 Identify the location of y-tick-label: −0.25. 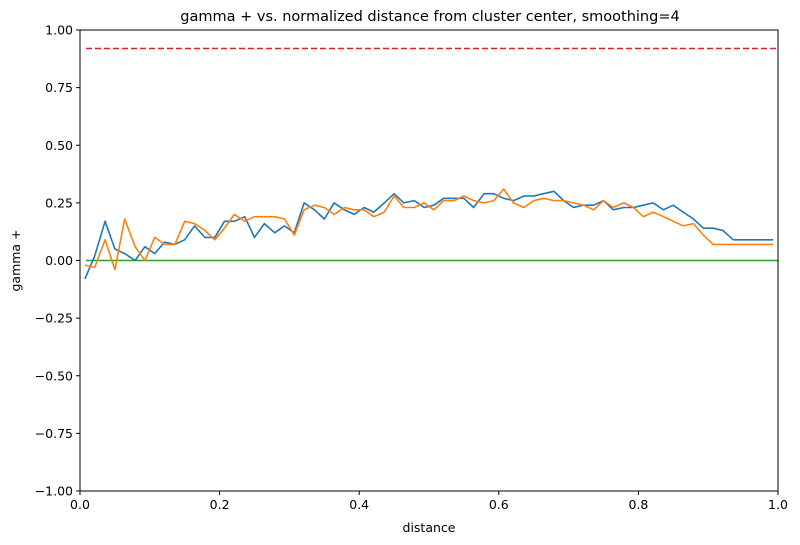
(54, 318).